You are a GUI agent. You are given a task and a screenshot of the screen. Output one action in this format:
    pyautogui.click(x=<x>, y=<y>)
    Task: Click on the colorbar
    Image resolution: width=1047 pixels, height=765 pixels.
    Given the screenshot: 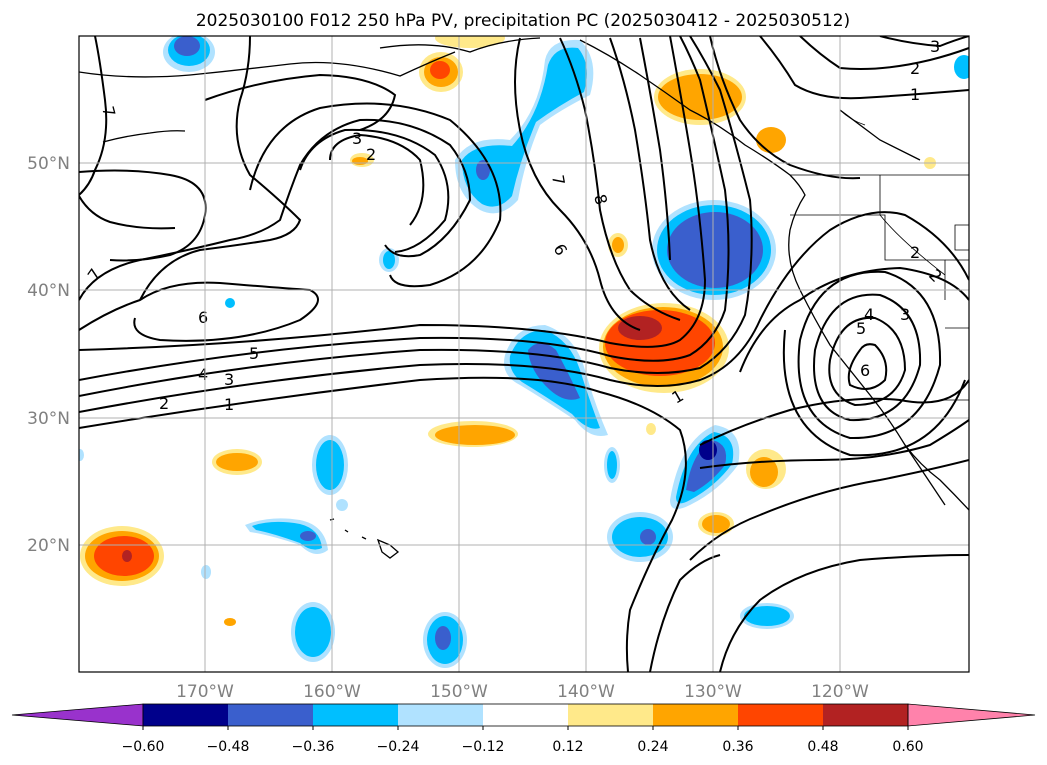 What is the action you would take?
    pyautogui.click(x=523, y=715)
    